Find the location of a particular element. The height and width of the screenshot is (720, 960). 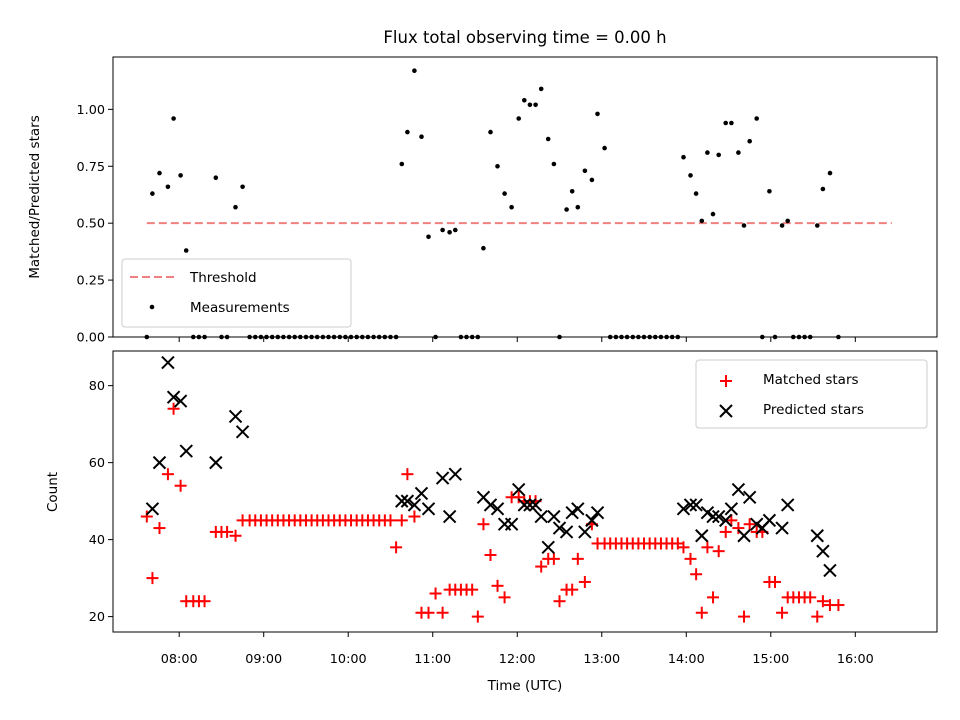

legend-matched-label: Matched stars is located at coordinates (811, 380).